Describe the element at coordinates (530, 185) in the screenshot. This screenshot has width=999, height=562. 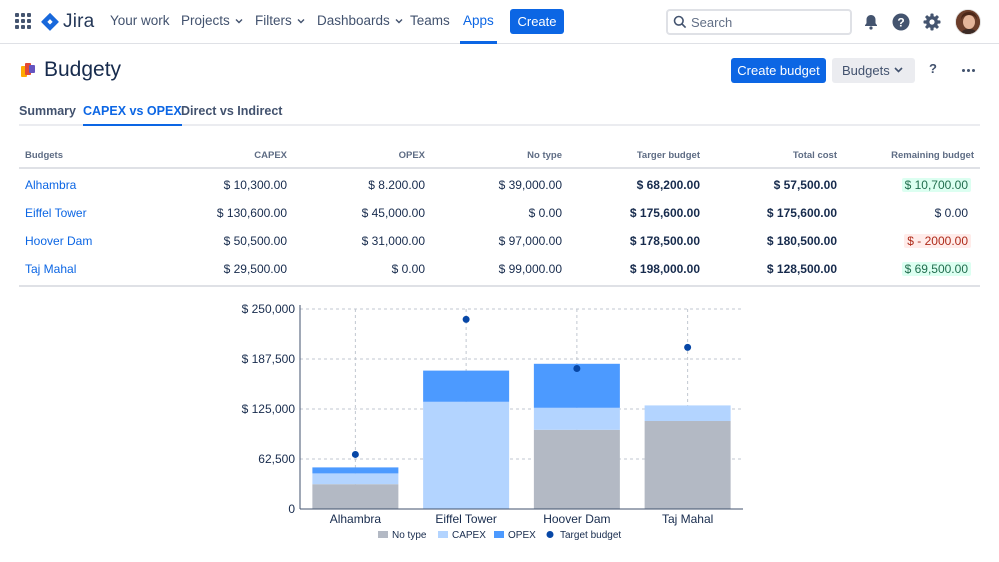
I see `cell-no-type: $ 39,000.00` at that location.